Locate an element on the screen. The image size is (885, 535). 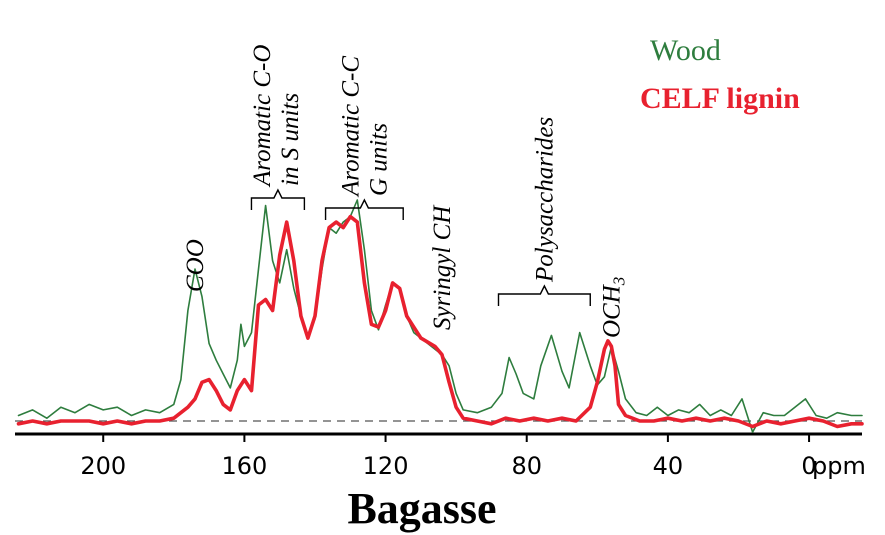
annotation-label: Syringyl CH is located at coordinates (442, 267).